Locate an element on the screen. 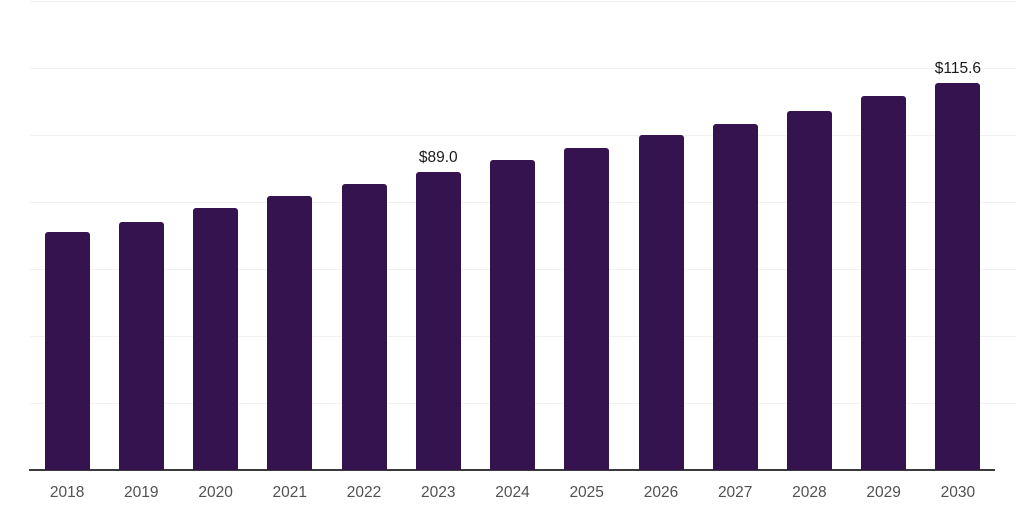  x-tick-label-2027: 2027 is located at coordinates (735, 492).